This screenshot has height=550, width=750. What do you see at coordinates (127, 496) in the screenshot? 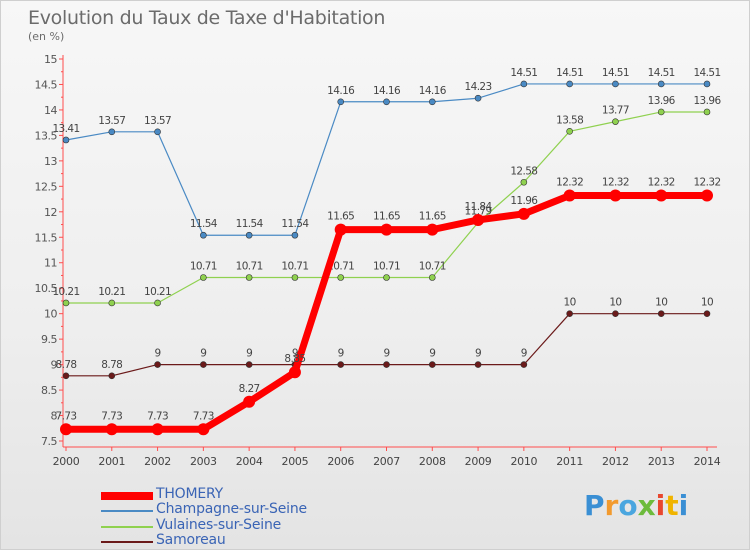
I see `legend-swatch-thomery` at bounding box center [127, 496].